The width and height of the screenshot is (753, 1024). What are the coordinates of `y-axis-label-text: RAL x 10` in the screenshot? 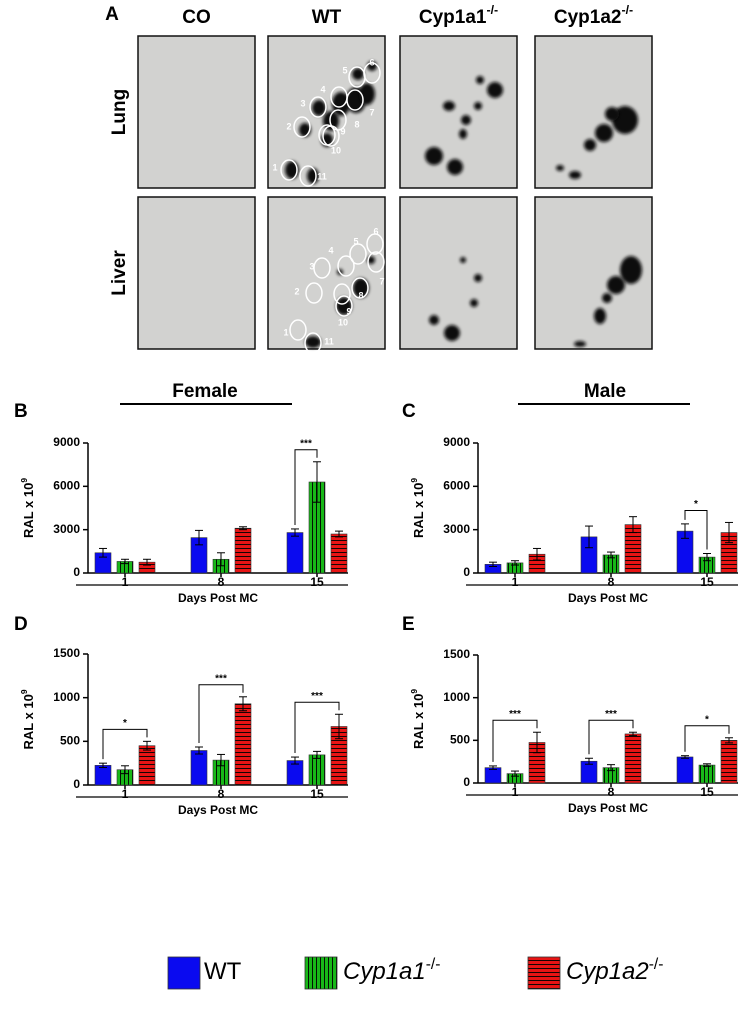 It's located at (418, 510).